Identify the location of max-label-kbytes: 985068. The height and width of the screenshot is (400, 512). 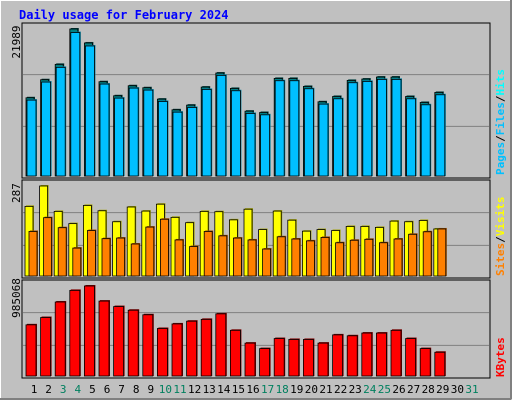
(16, 298).